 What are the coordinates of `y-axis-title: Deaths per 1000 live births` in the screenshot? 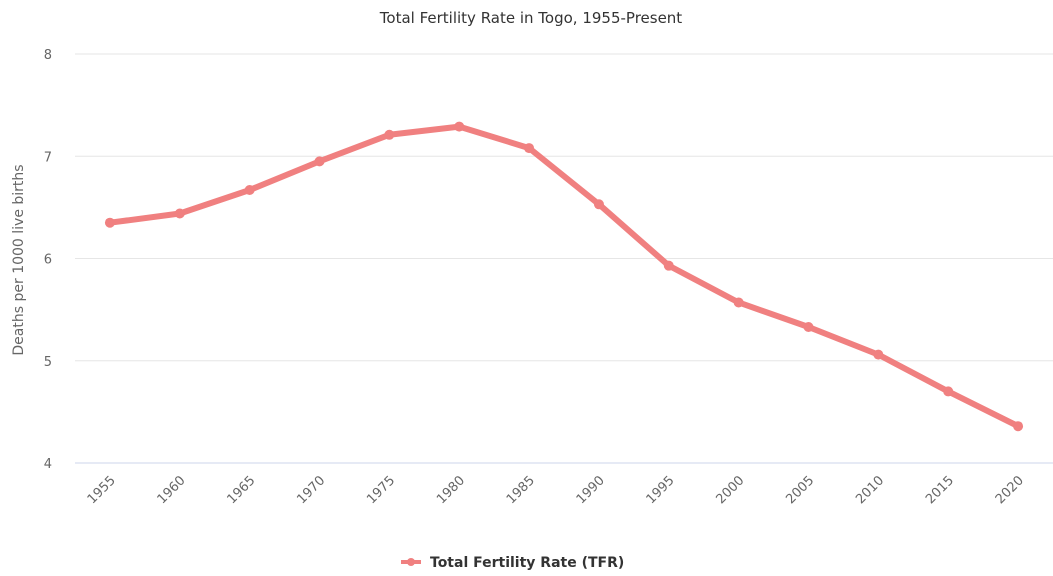 It's located at (19, 259).